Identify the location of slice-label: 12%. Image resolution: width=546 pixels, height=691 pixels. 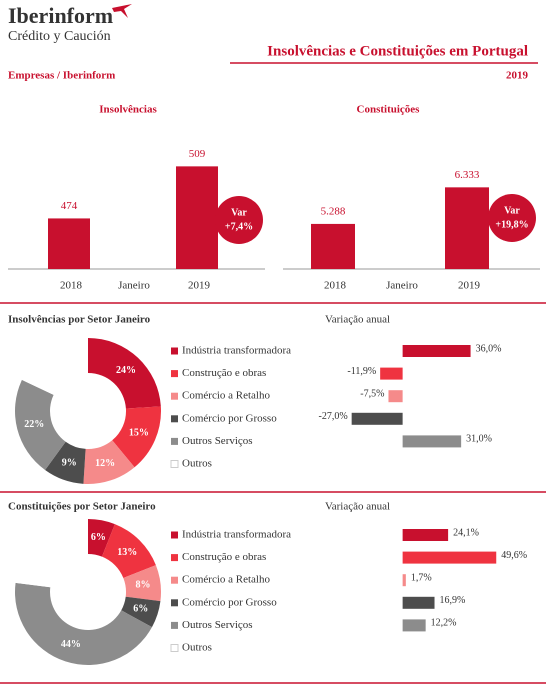
(105, 463).